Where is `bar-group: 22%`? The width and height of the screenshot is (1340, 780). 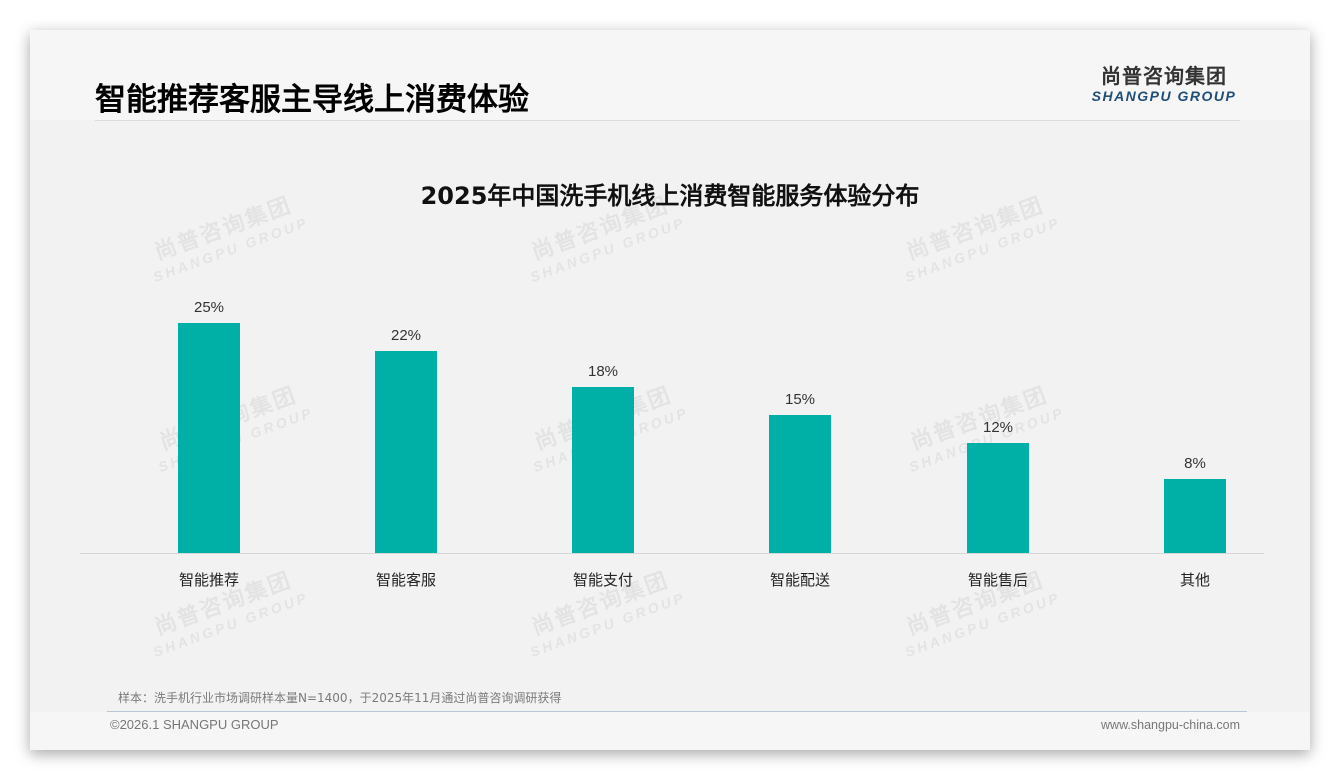
bar-group: 22% is located at coordinates (406, 411).